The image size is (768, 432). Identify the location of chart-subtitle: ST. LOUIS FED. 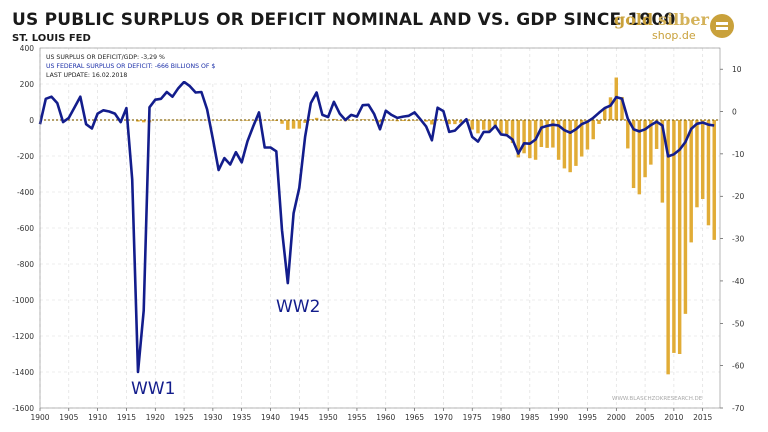
(51, 38).